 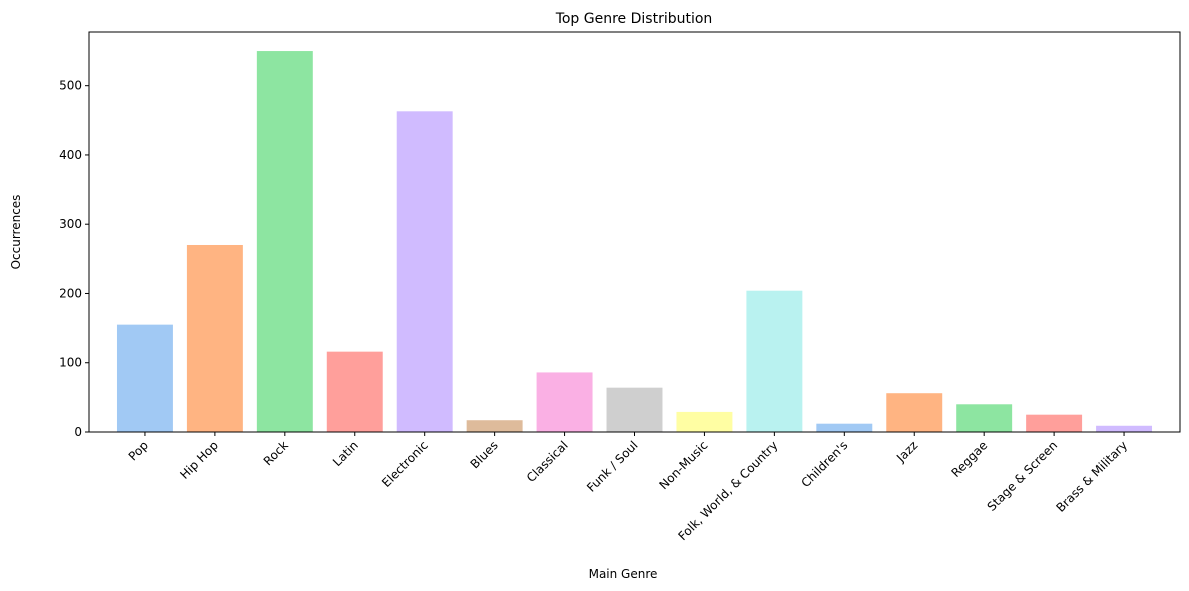 What do you see at coordinates (774, 361) in the screenshot?
I see `bar-folk-world-country` at bounding box center [774, 361].